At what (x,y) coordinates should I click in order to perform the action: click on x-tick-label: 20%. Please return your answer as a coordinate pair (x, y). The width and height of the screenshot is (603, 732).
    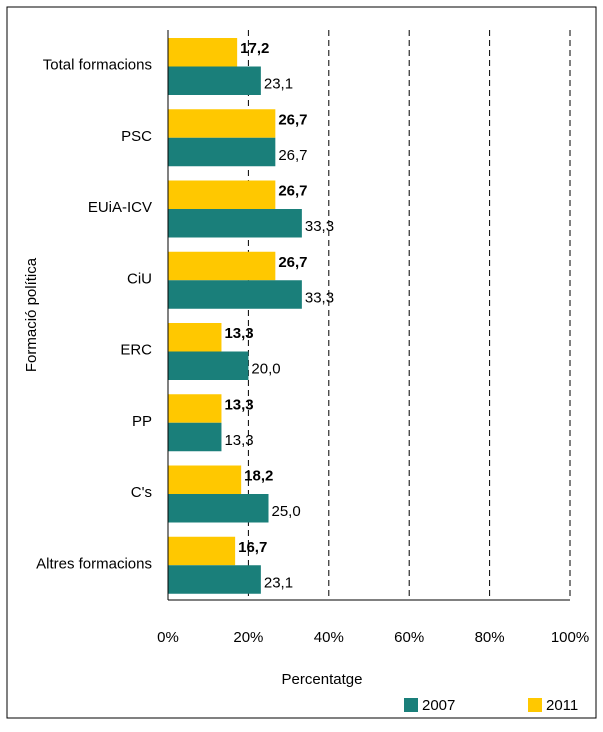
    Looking at the image, I should click on (248, 637).